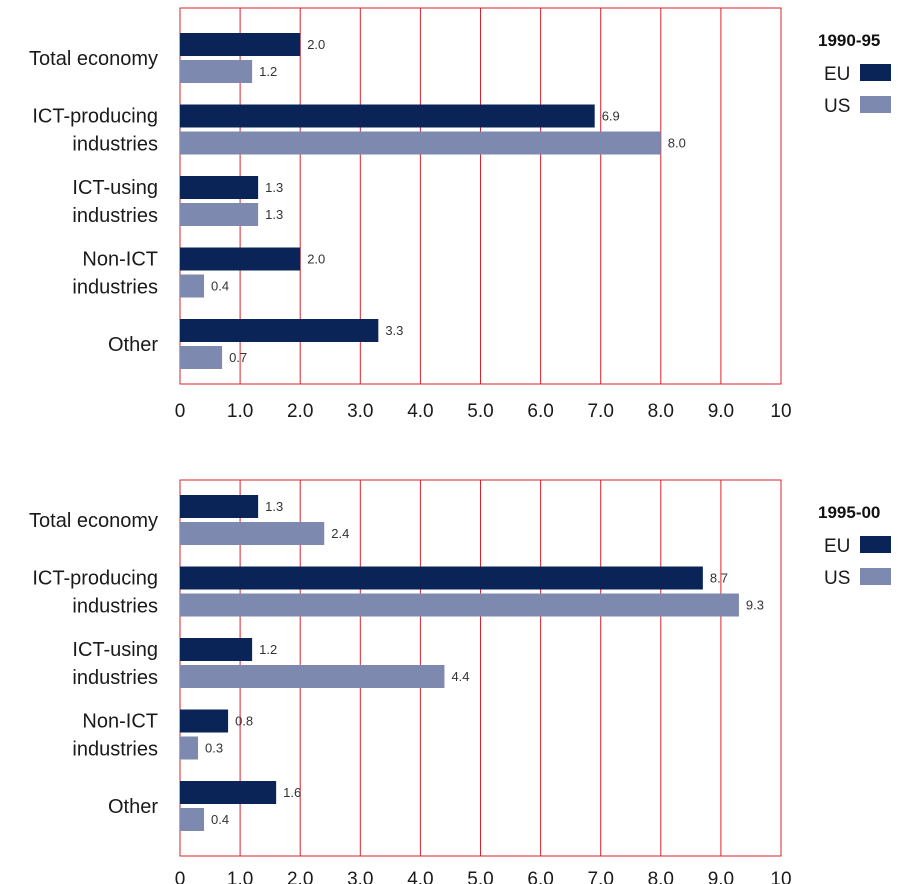 Image resolution: width=906 pixels, height=884 pixels. What do you see at coordinates (340, 533) in the screenshot?
I see `value-label: 2.4` at bounding box center [340, 533].